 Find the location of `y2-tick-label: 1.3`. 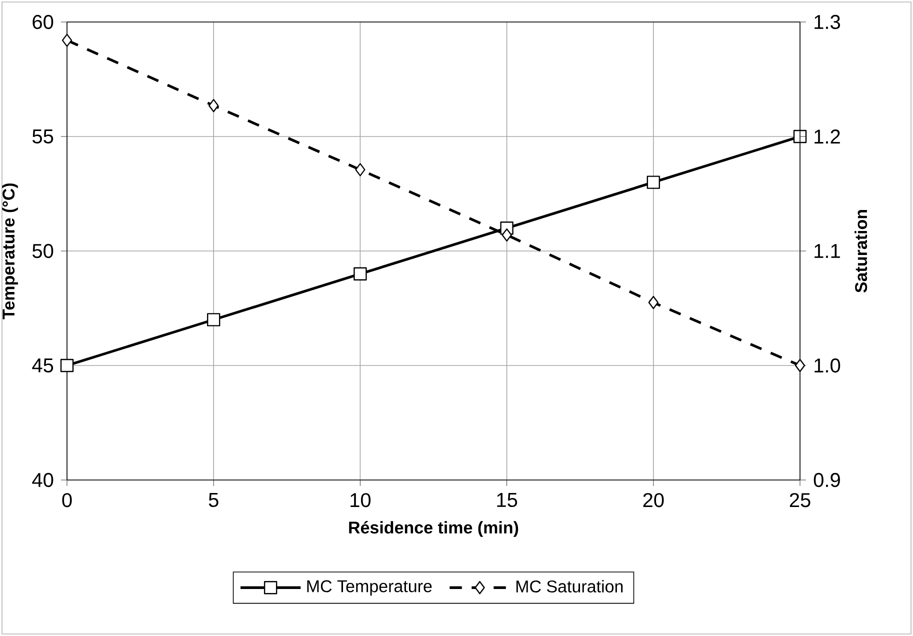

y2-tick-label: 1.3 is located at coordinates (827, 22).